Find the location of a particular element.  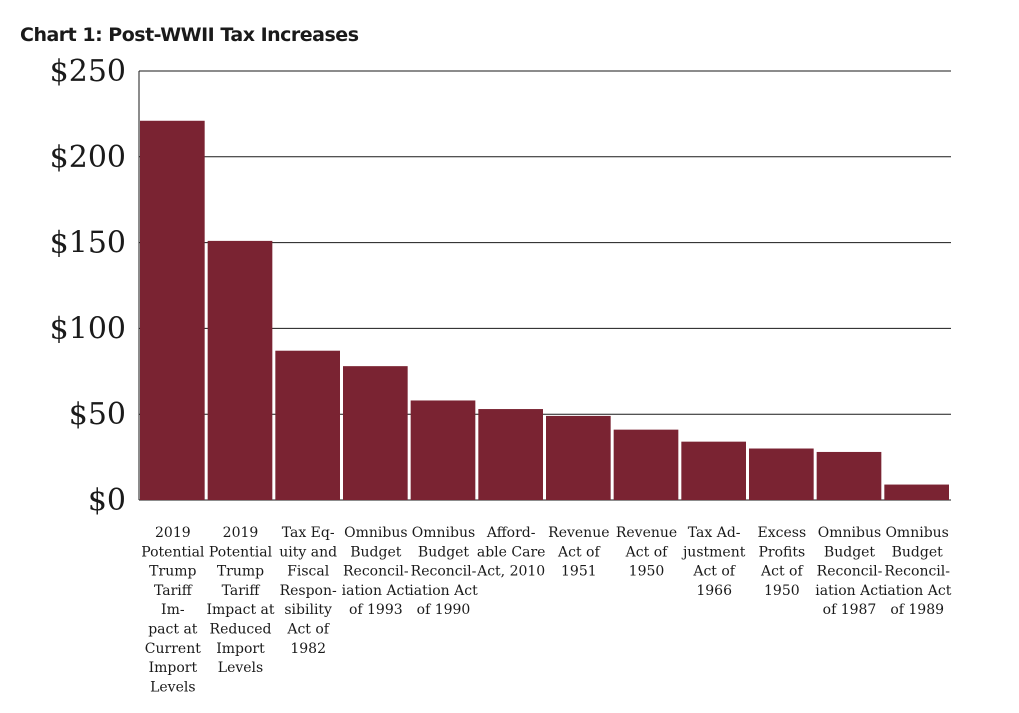

y-axis: $0 $50 $100 $150 $200 $250 is located at coordinates (95, 286).